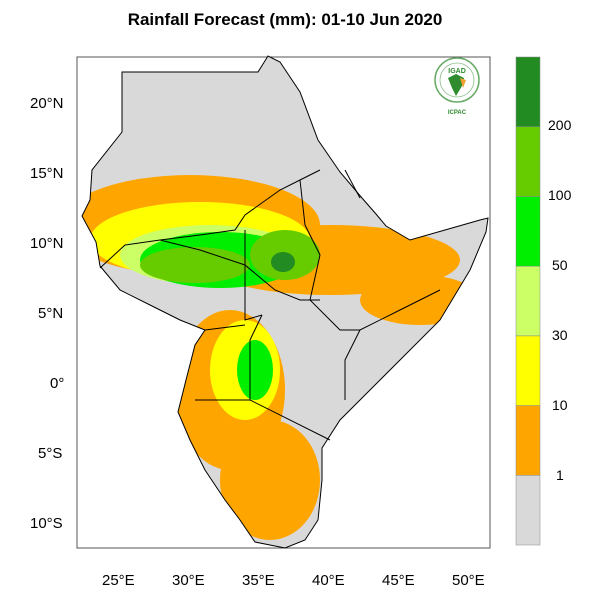 Image resolution: width=600 pixels, height=600 pixels. What do you see at coordinates (258, 580) in the screenshot?
I see `lon-tick: 35°E` at bounding box center [258, 580].